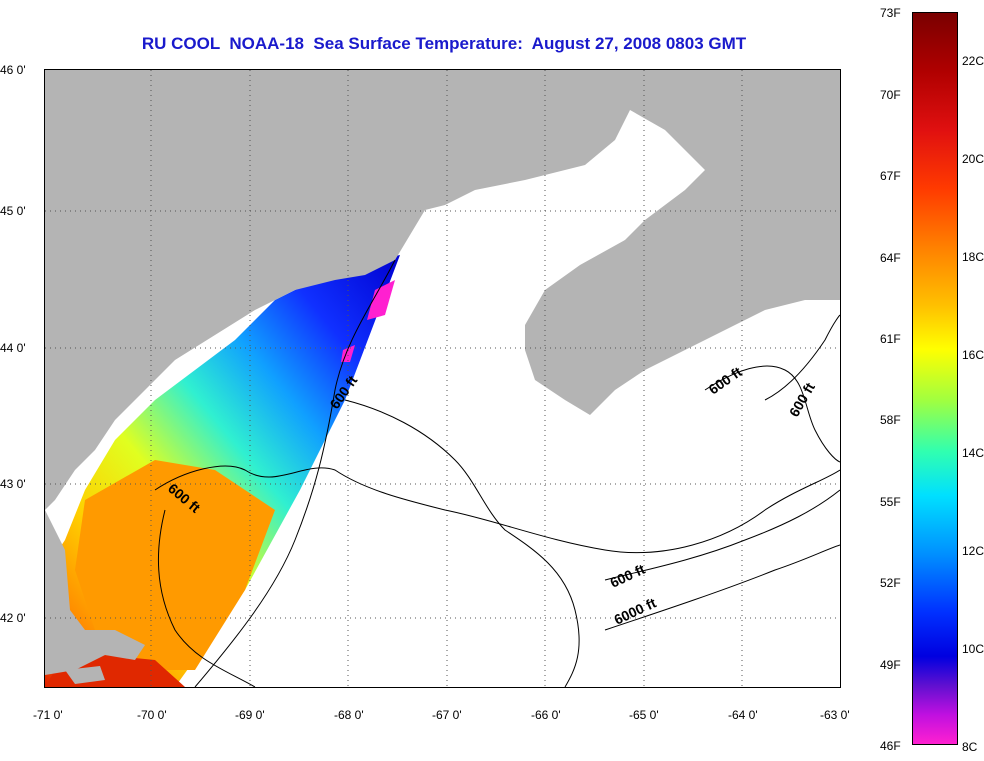 This screenshot has width=984, height=761. I want to click on temperature-colorbar, so click(935, 378).